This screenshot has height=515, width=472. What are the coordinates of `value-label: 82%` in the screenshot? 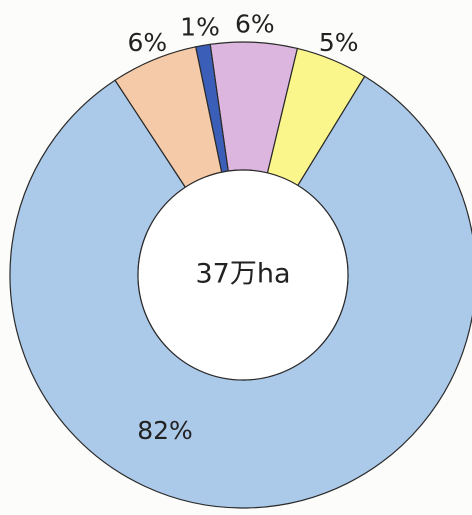 It's located at (165, 430).